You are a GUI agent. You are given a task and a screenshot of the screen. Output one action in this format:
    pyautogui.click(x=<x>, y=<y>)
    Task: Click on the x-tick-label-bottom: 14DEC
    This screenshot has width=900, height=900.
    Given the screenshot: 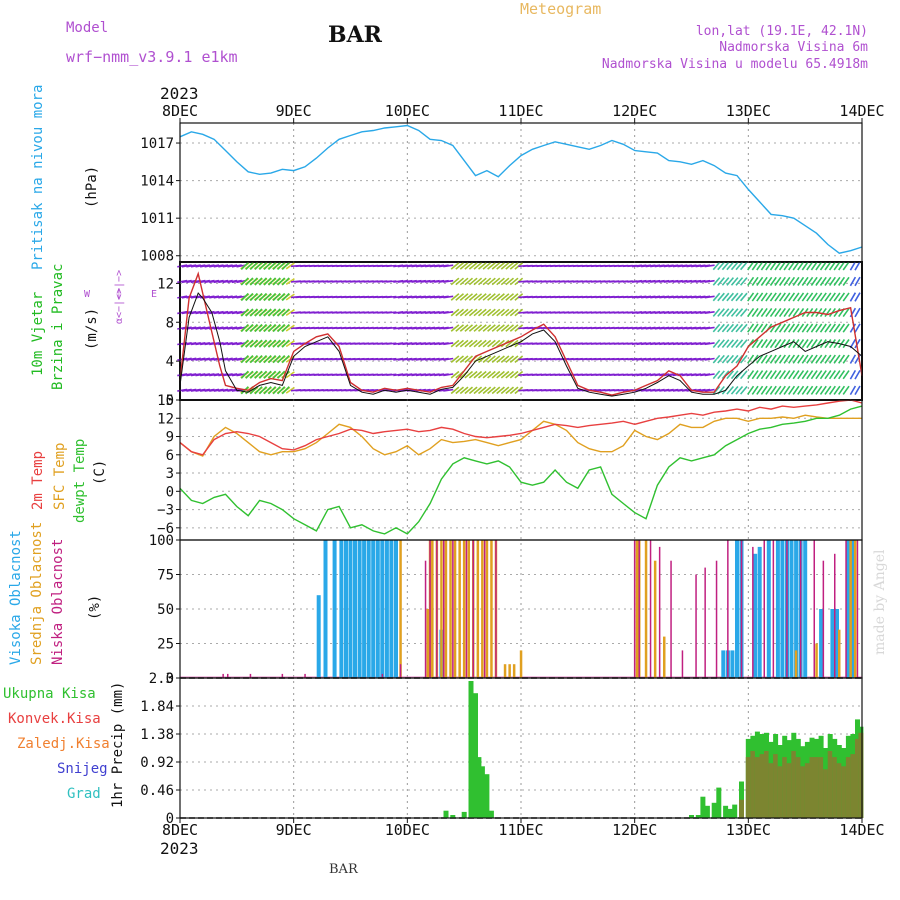 What is the action you would take?
    pyautogui.click(x=861, y=830)
    